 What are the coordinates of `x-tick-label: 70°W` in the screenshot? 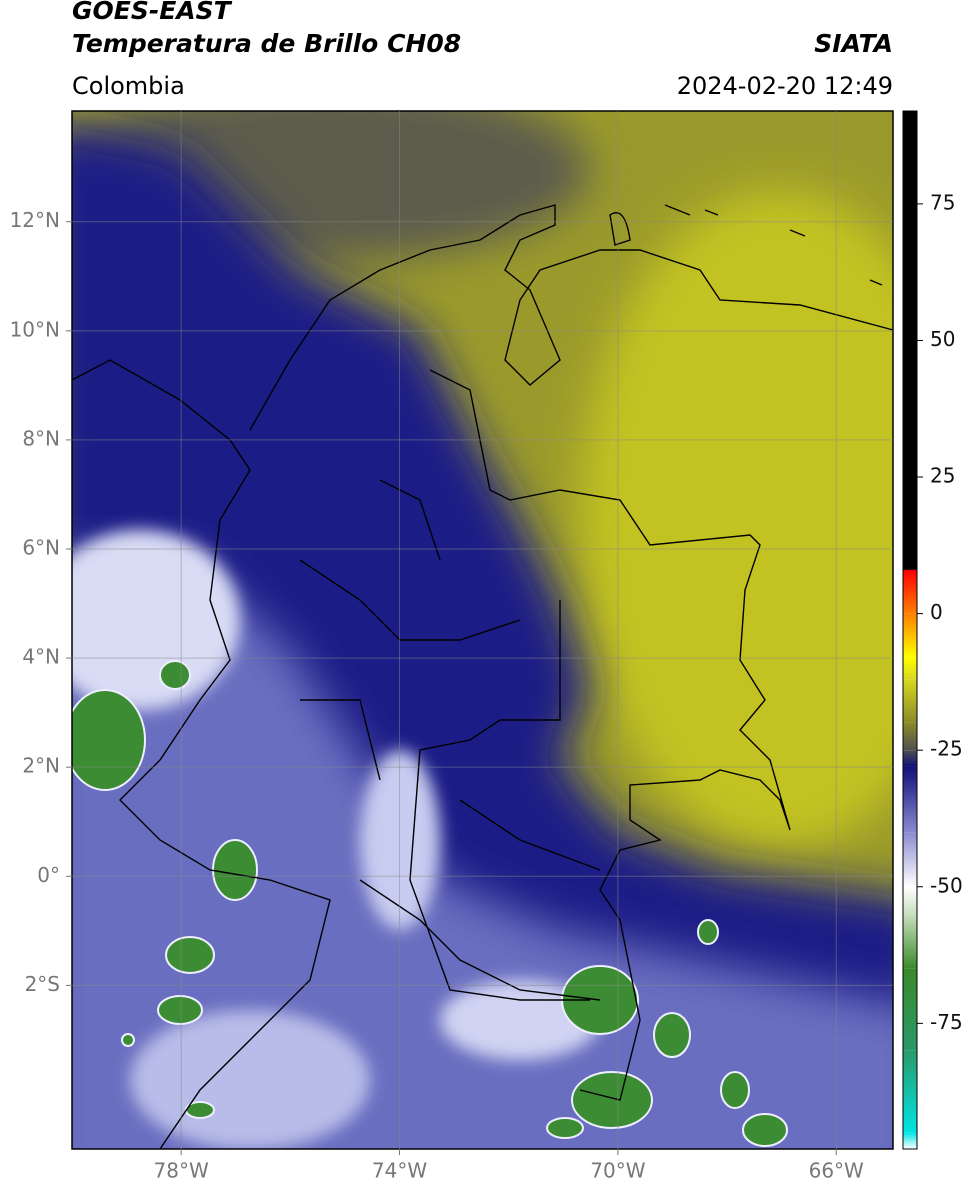 It's located at (617, 1171).